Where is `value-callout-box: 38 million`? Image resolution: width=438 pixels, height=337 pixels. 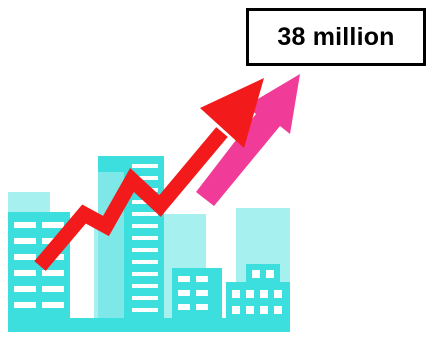
value-callout-box: 38 million is located at coordinates (336, 37).